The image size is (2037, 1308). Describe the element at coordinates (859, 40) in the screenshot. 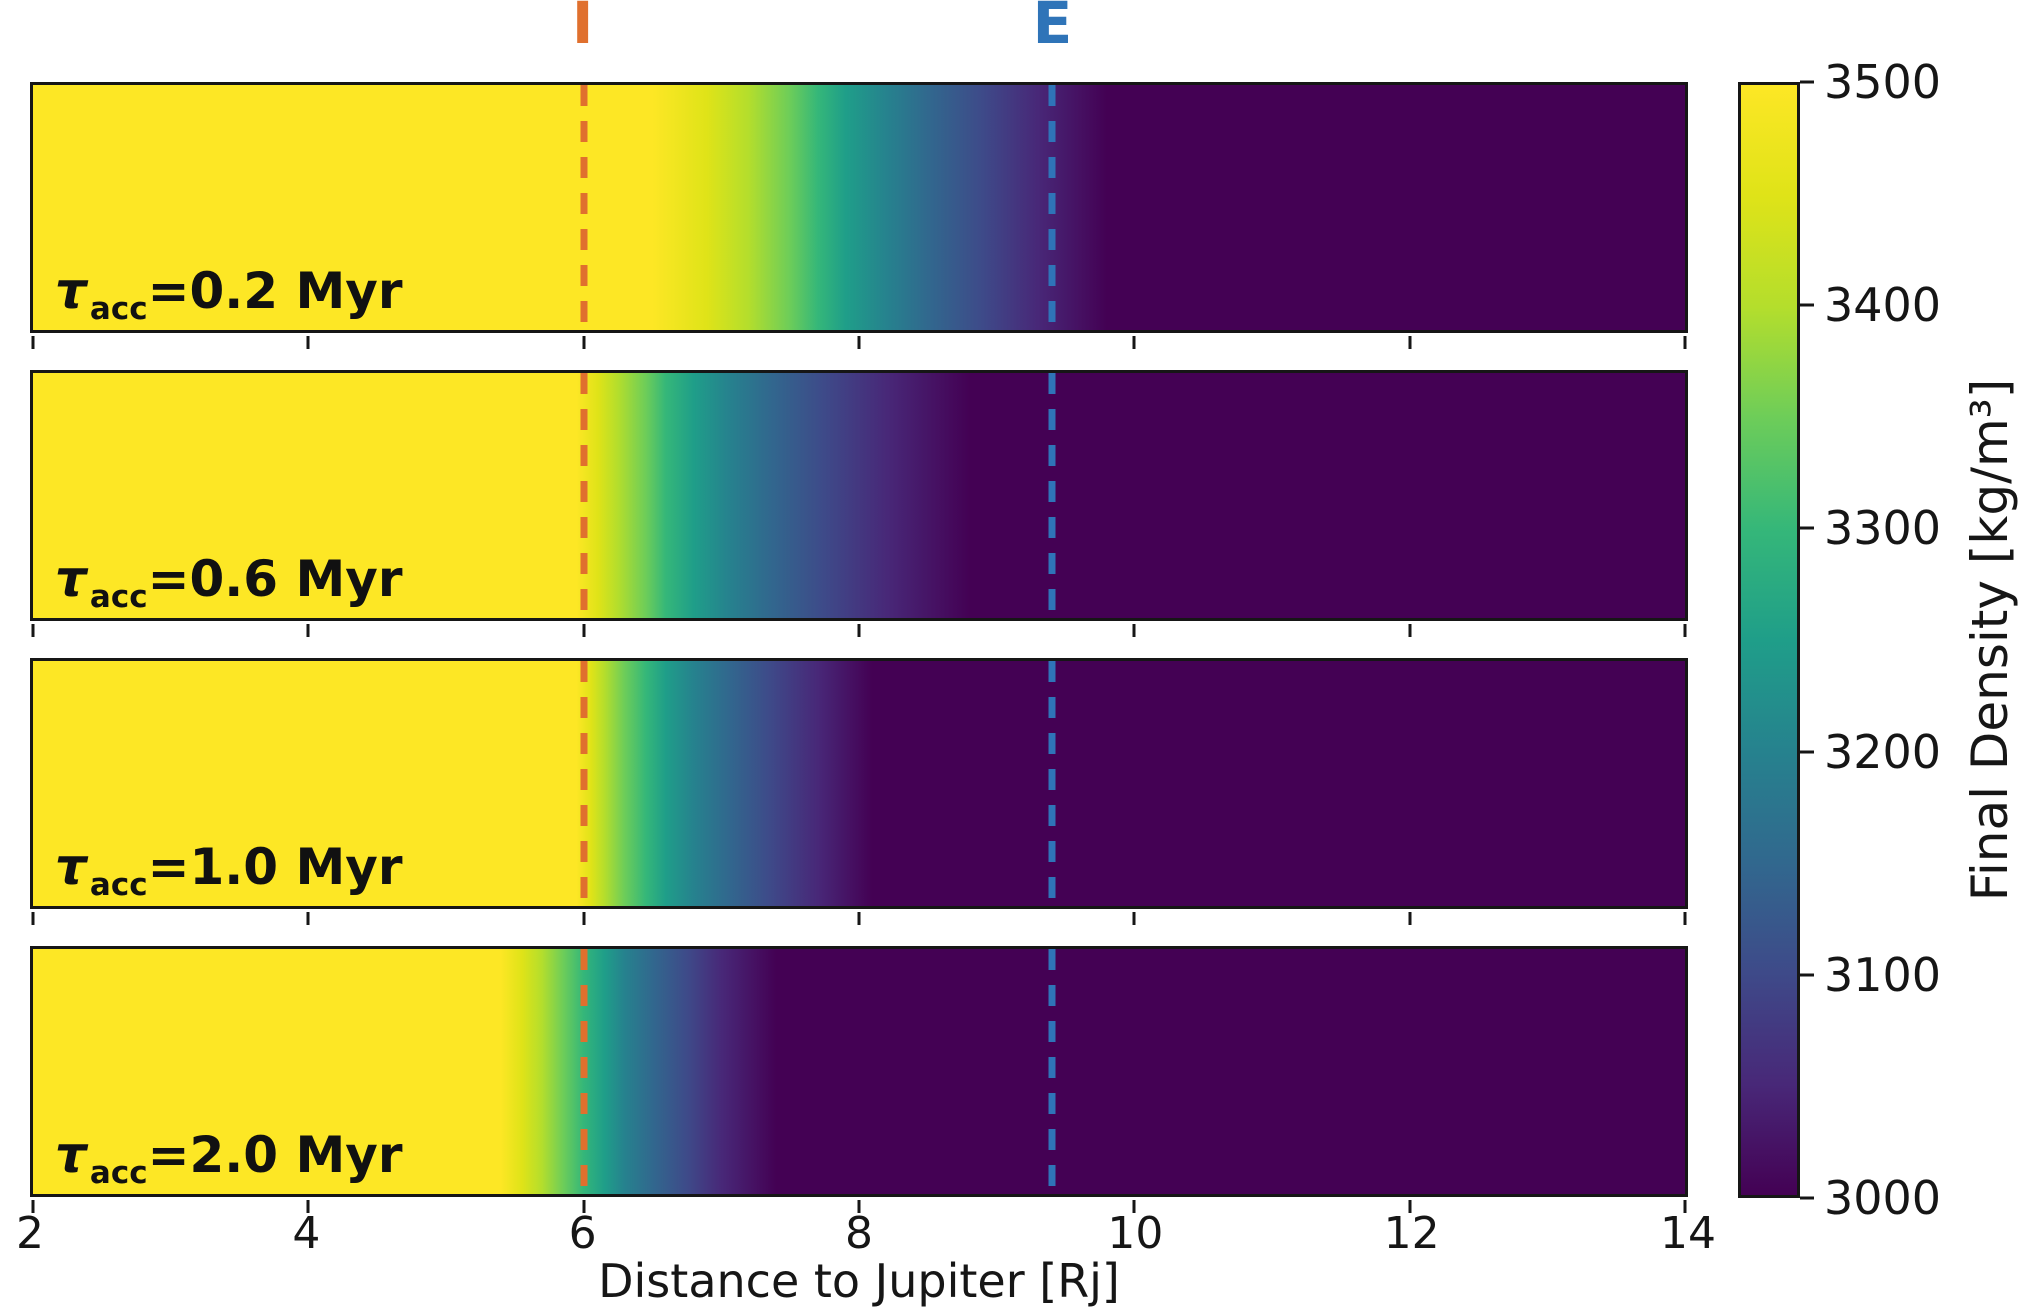

I see `moon-markers-header: I E` at that location.